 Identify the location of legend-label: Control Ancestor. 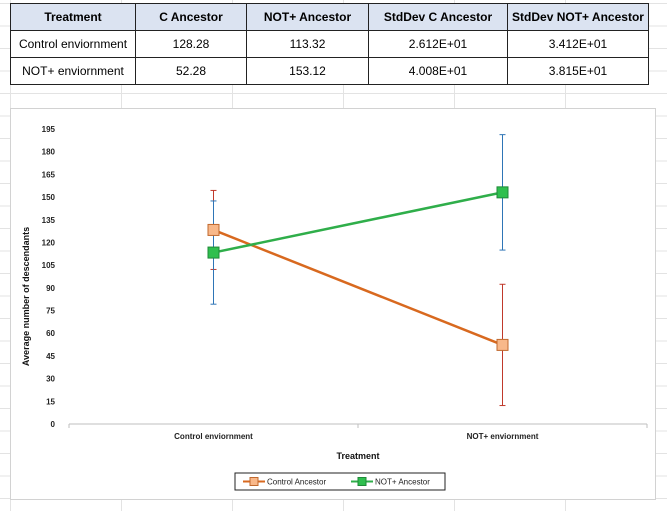
(296, 482).